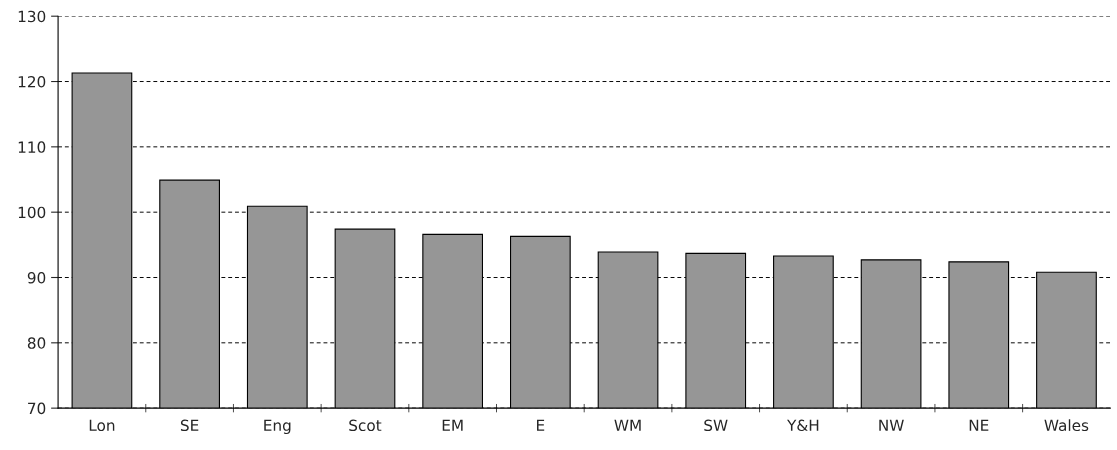 The width and height of the screenshot is (1117, 450). Describe the element at coordinates (36, 343) in the screenshot. I see `y-tick-label: 80` at that location.